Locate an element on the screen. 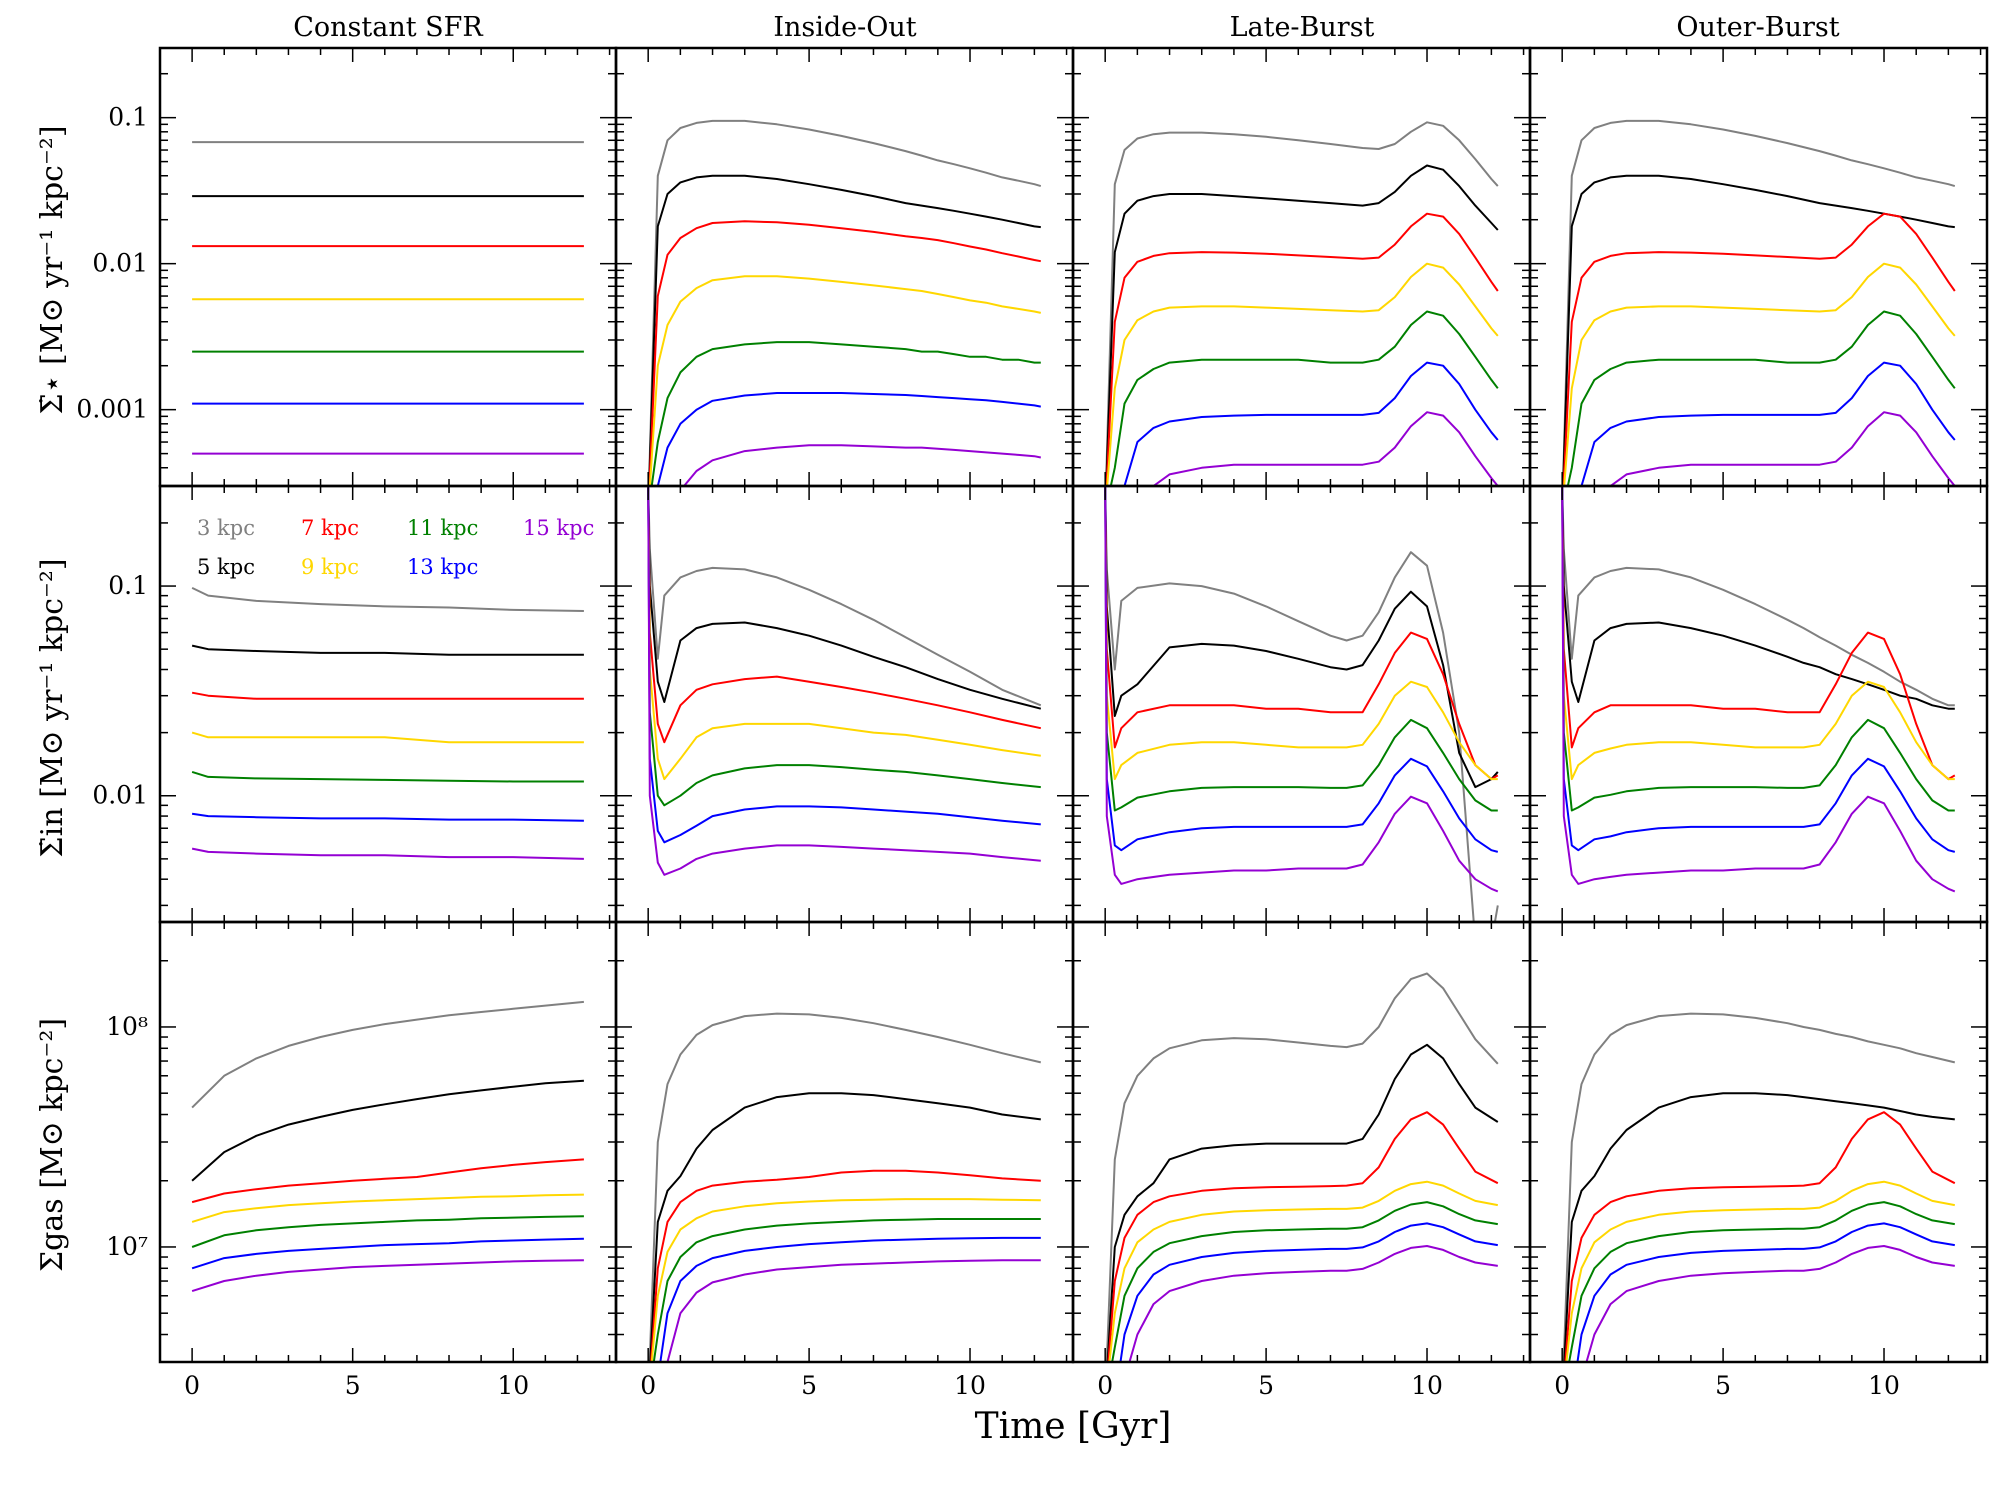 Image resolution: width=2000 pixels, height=1500 pixels. column-title-outer-burst: Outer-Burst is located at coordinates (1757, 27).